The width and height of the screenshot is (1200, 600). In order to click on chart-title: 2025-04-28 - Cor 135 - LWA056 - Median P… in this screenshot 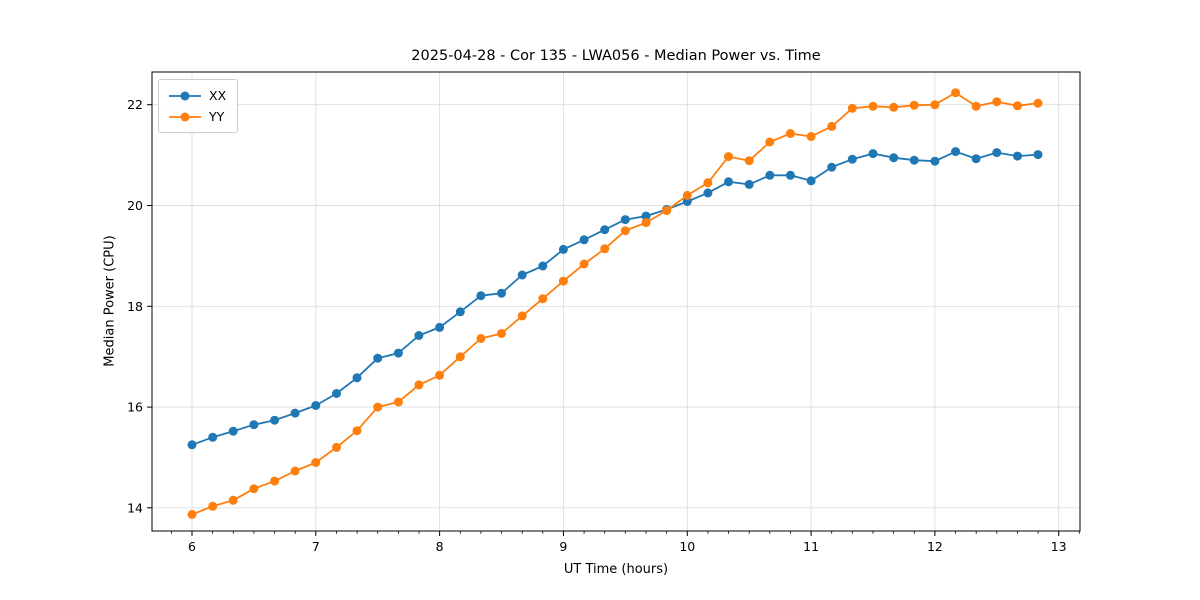, I will do `click(616, 56)`.